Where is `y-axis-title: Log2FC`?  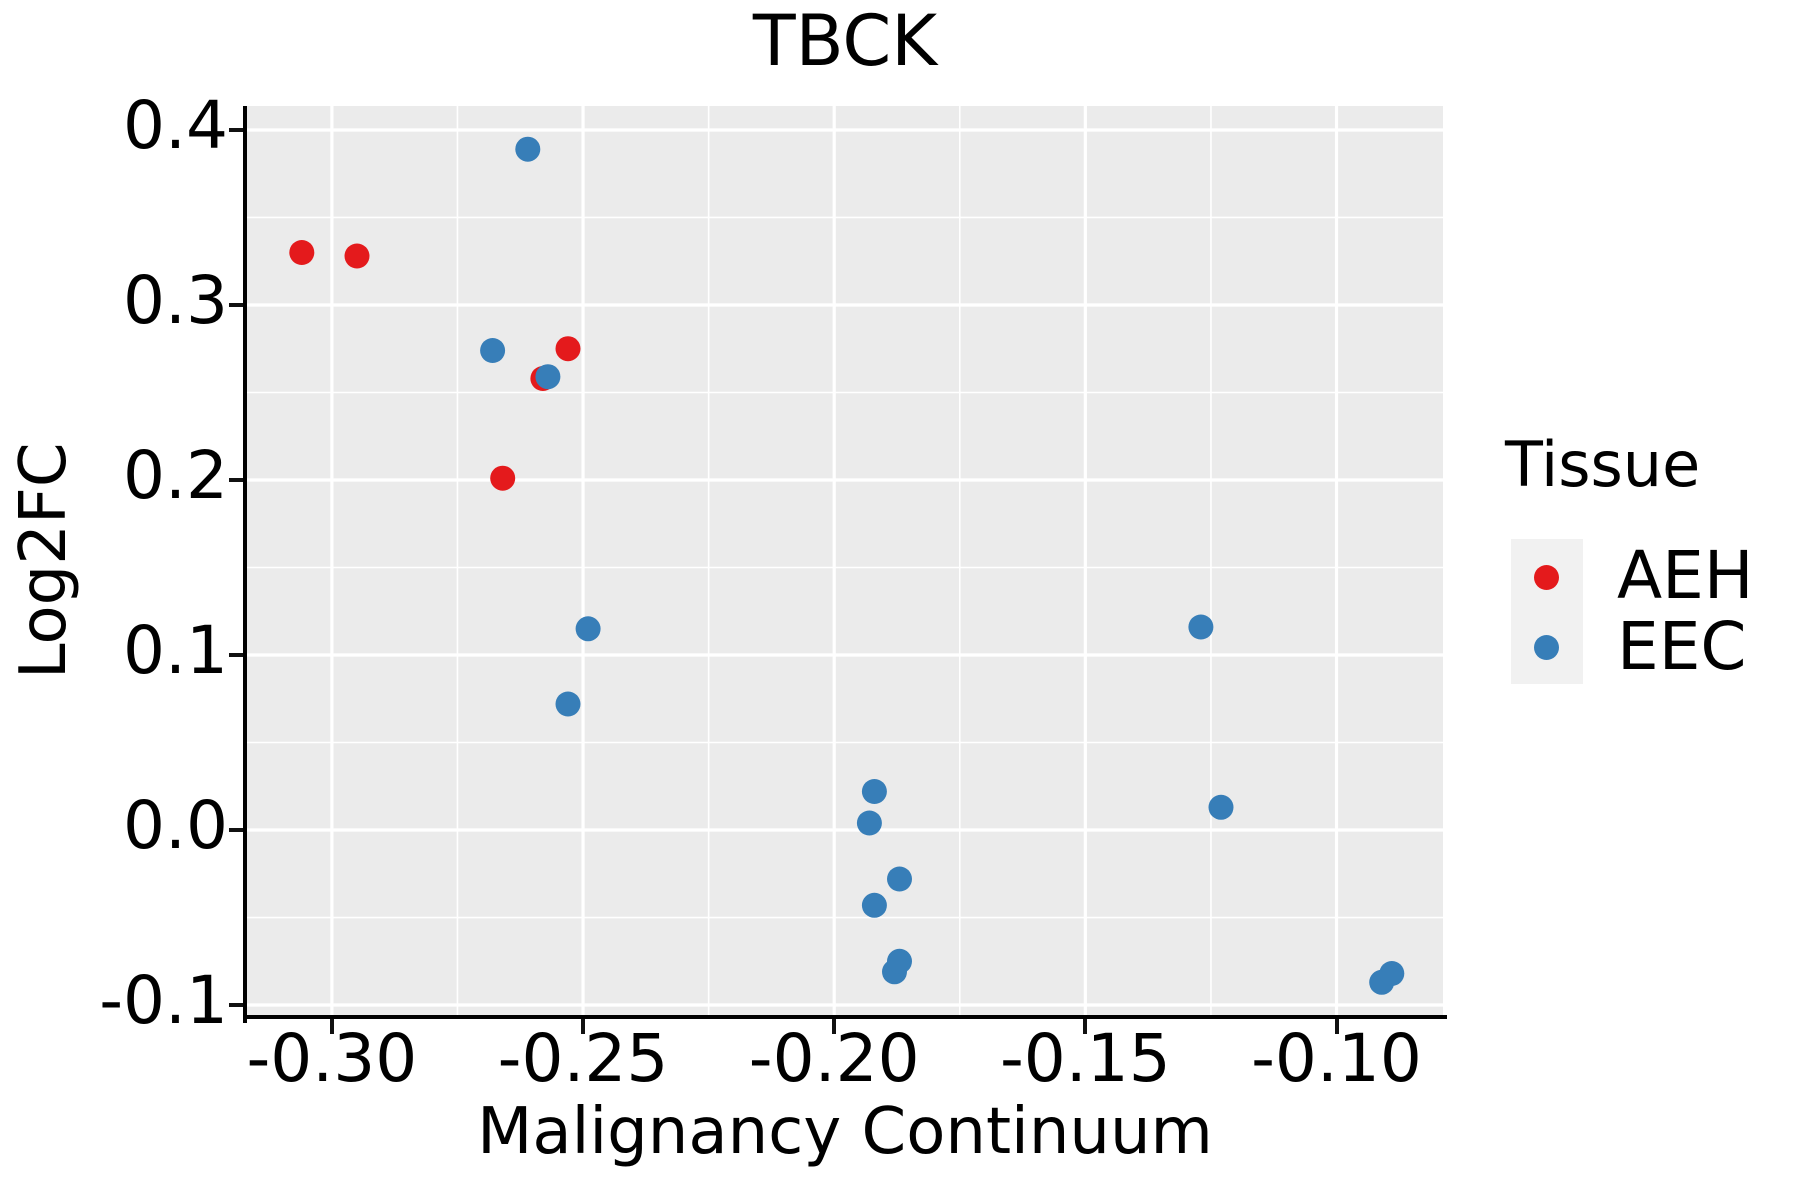 y-axis-title: Log2FC is located at coordinates (44, 560).